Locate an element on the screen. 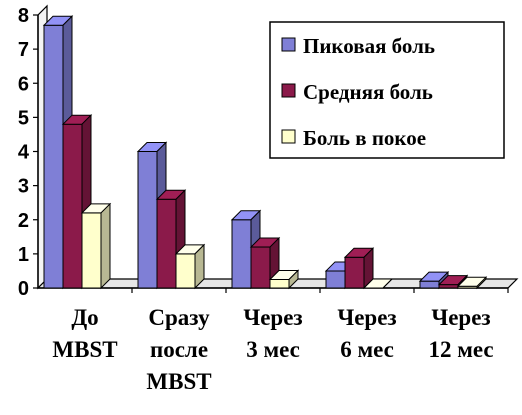  legend-swatch-rest is located at coordinates (288, 136).